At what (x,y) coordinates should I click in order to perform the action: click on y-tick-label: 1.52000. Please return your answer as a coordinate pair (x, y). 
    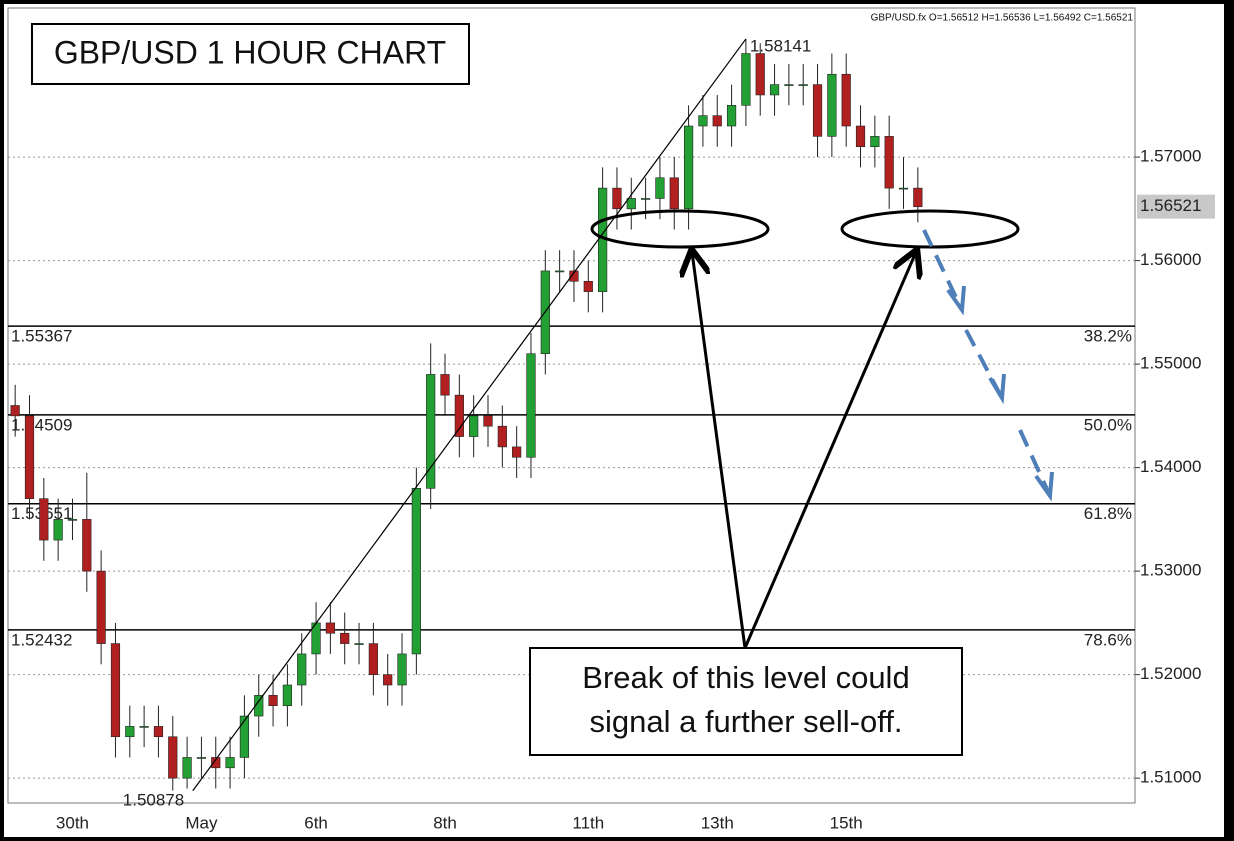
    Looking at the image, I should click on (1170, 673).